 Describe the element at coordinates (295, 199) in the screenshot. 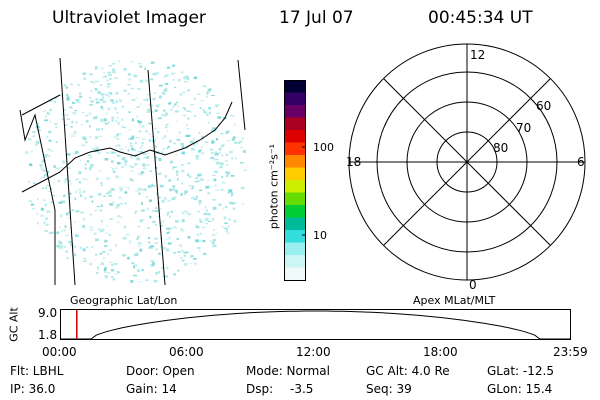

I see `colorbar-swatch` at that location.